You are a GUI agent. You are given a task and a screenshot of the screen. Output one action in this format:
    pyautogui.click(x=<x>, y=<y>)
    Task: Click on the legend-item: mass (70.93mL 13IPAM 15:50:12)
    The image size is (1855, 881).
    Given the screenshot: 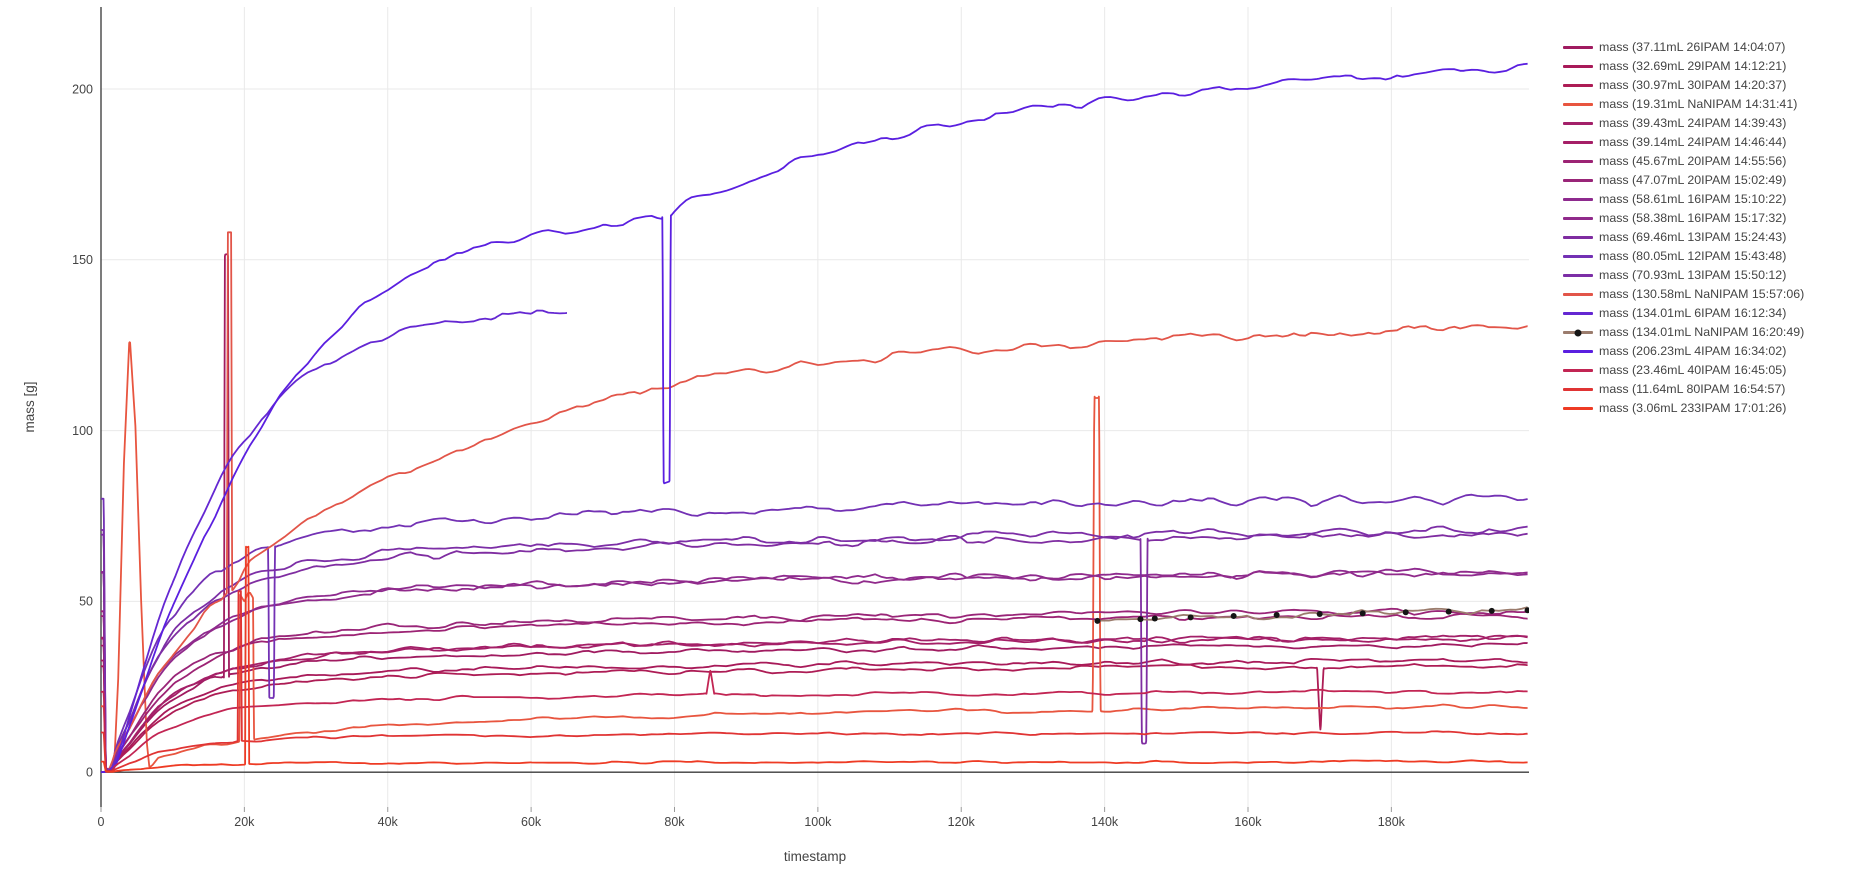 What is the action you would take?
    pyautogui.click(x=1708, y=275)
    